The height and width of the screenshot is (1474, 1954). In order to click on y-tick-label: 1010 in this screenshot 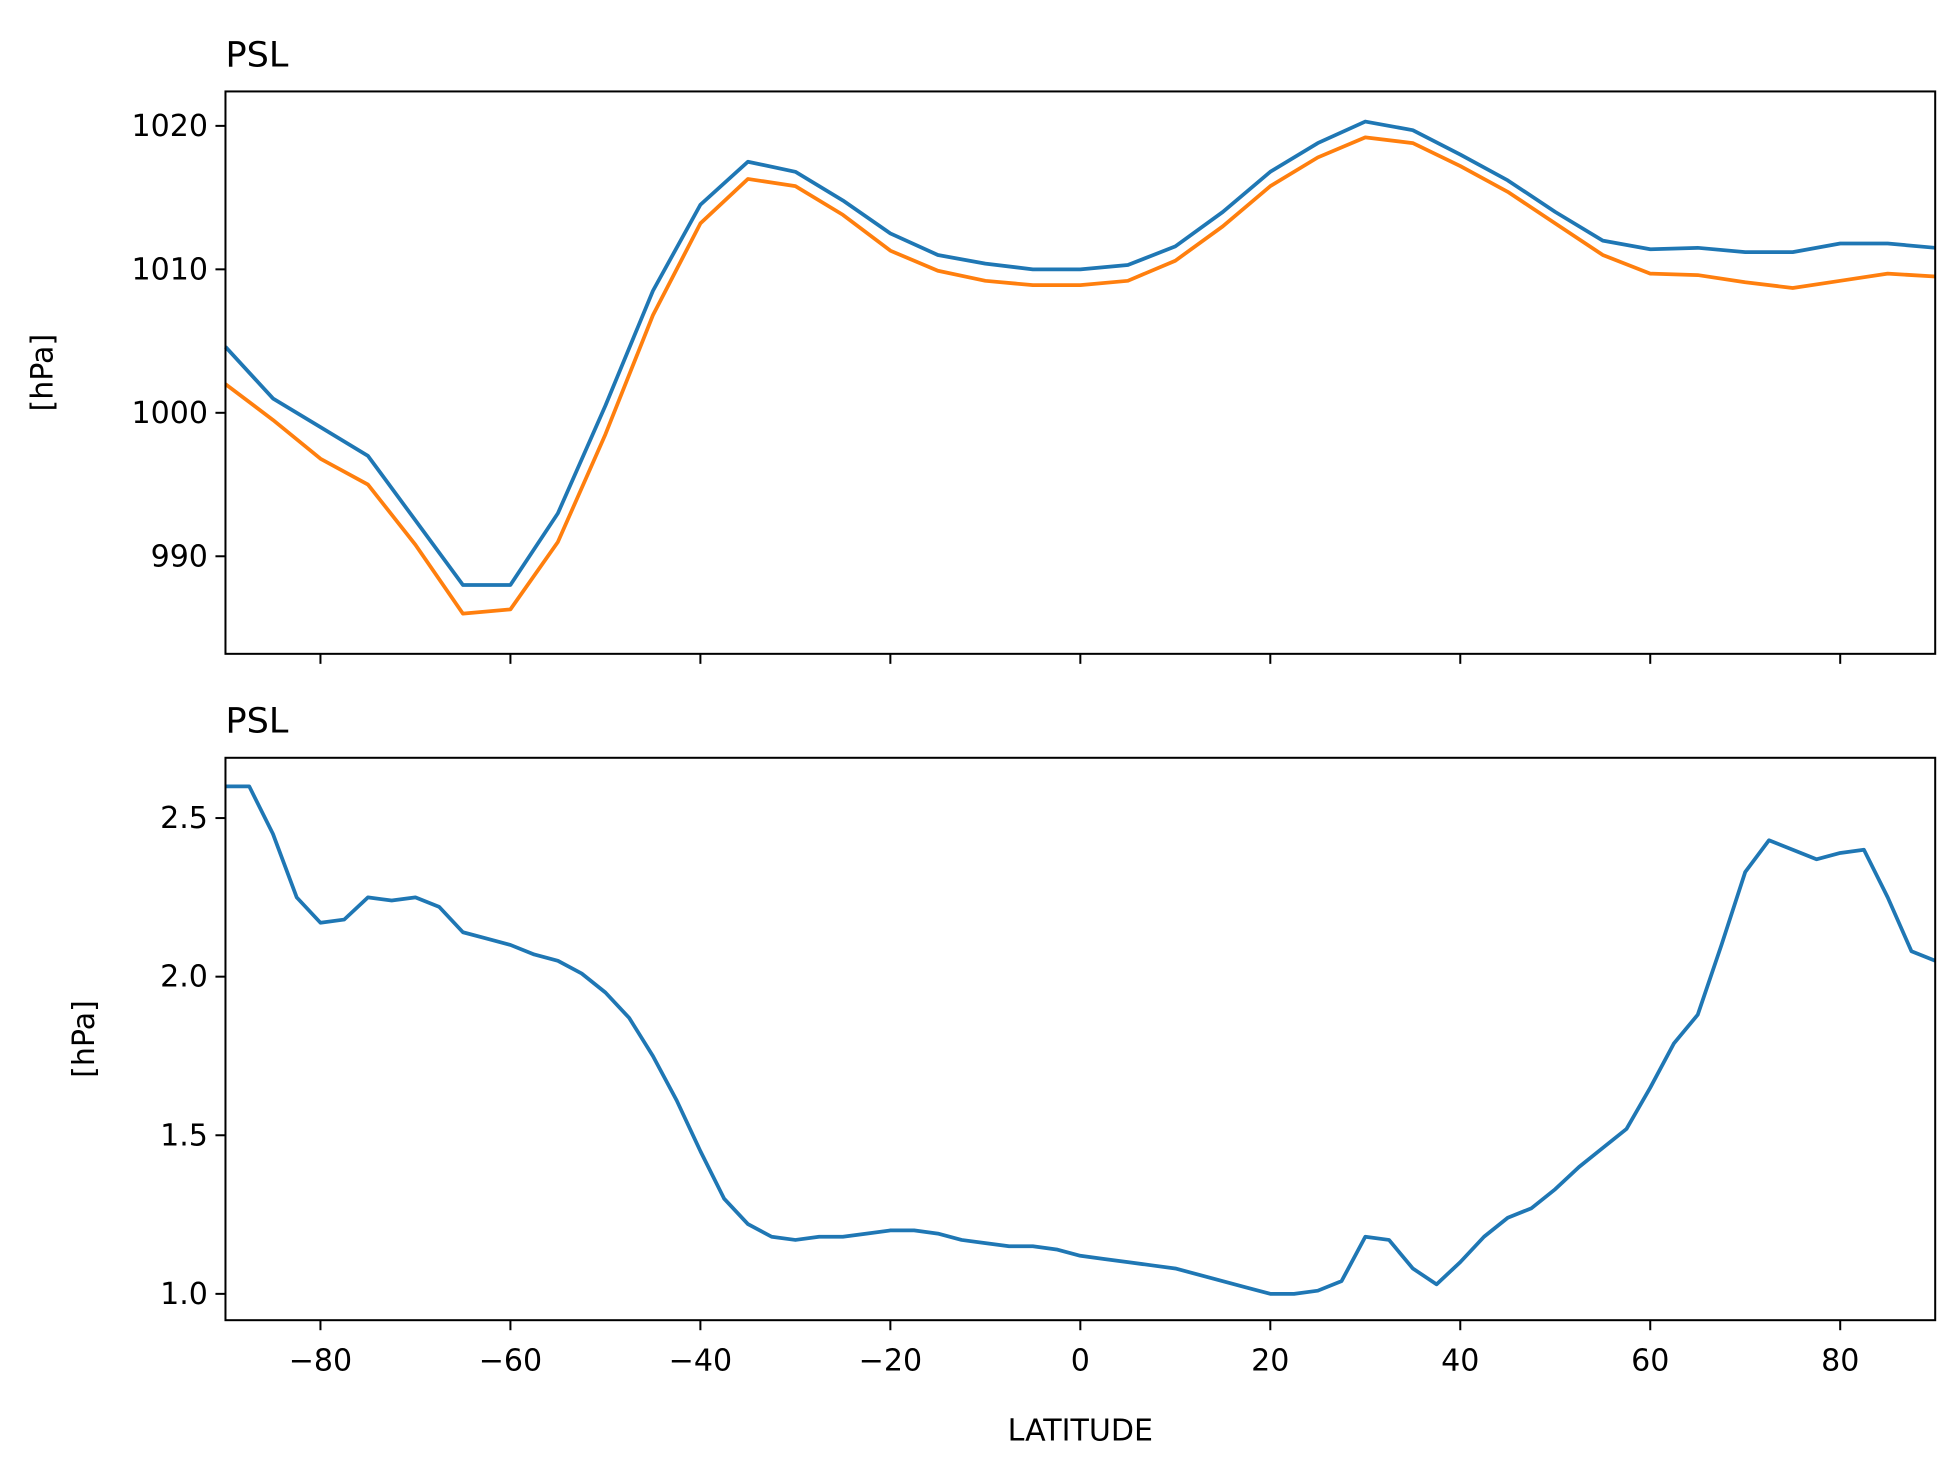, I will do `click(169, 269)`.